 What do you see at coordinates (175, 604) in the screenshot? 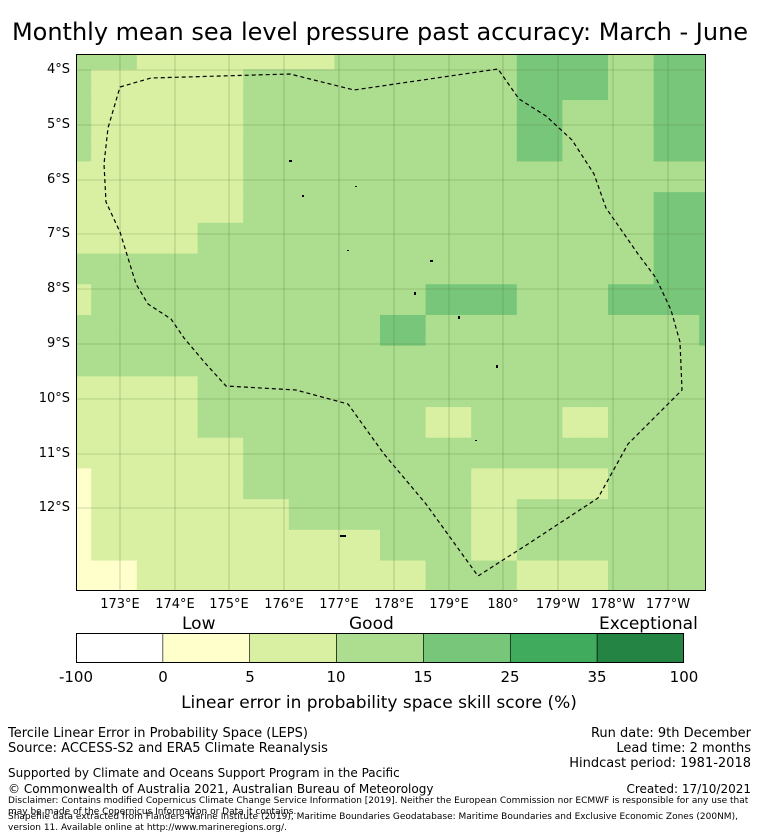
I see `lon-label: 174°E` at bounding box center [175, 604].